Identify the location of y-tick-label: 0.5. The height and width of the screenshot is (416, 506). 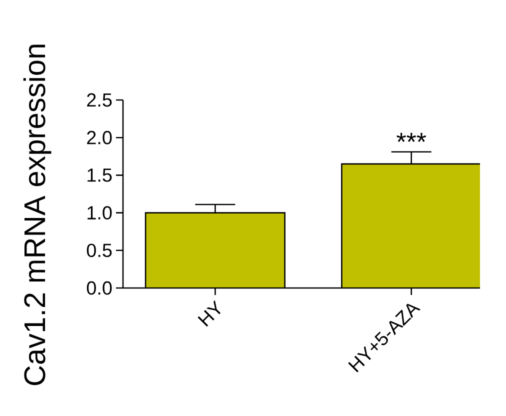
(99, 251).